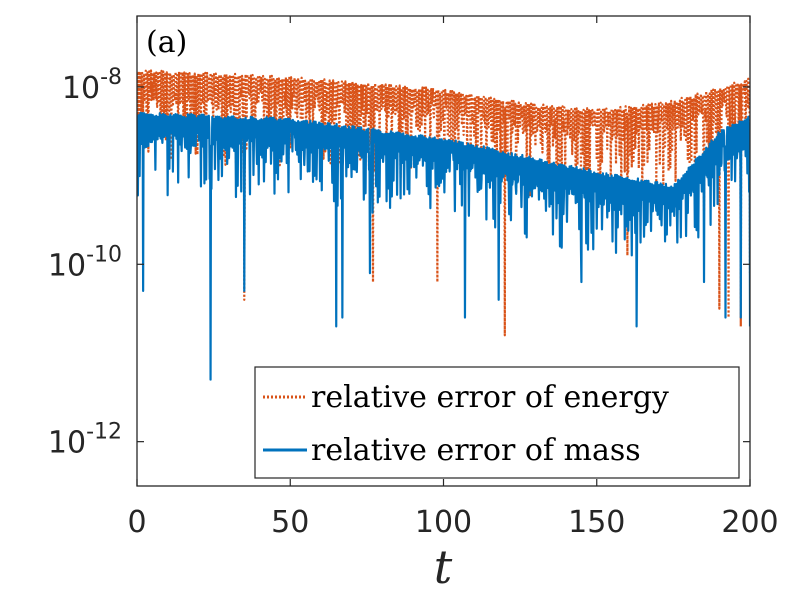 The width and height of the screenshot is (789, 592). I want to click on y-tick-exponent: -12, so click(104, 432).